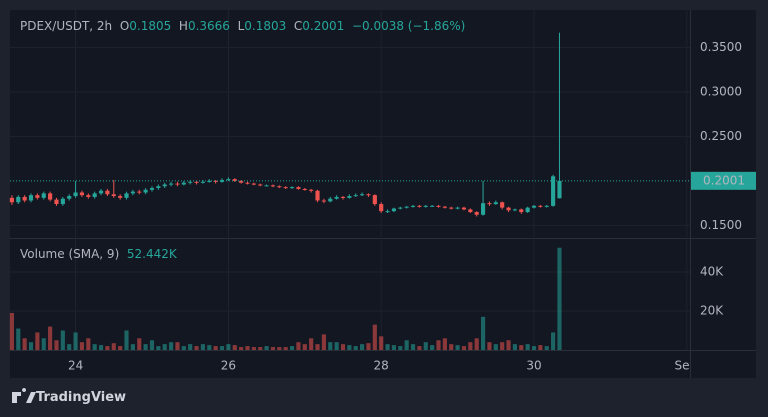 The width and height of the screenshot is (768, 417). What do you see at coordinates (721, 91) in the screenshot?
I see `y-tick-label: 0.3000` at bounding box center [721, 91].